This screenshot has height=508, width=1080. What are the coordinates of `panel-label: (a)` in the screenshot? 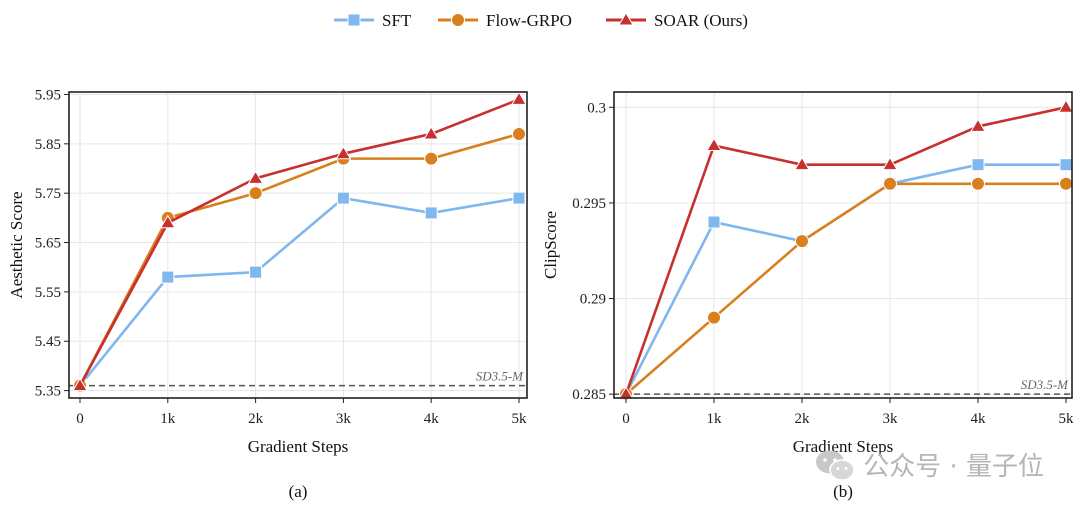 It's located at (298, 491).